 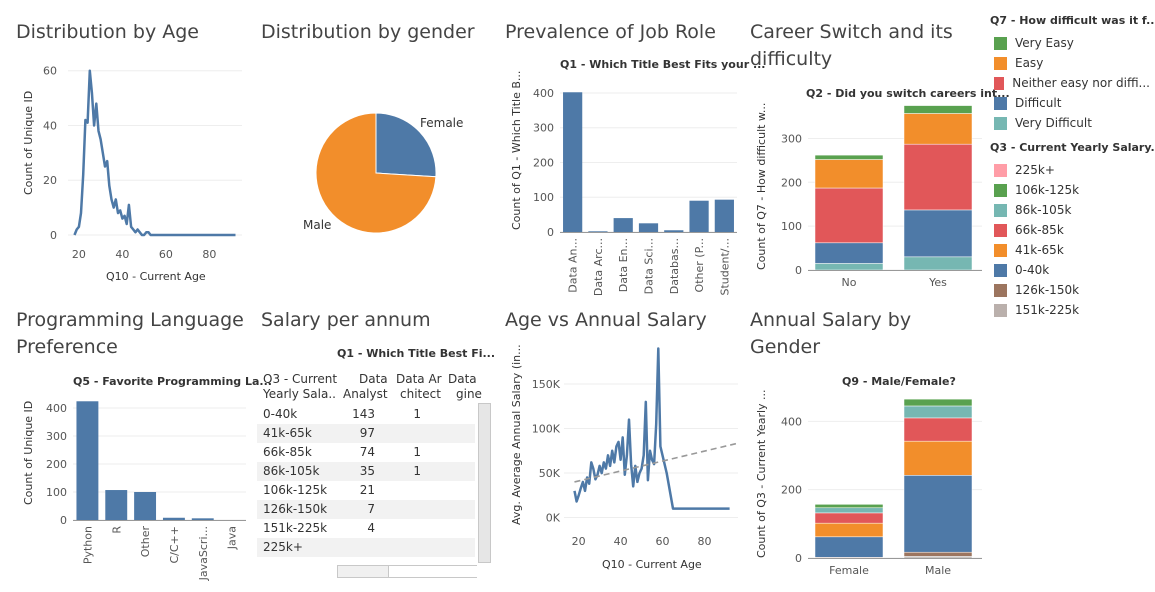 What do you see at coordinates (432, 571) in the screenshot?
I see `scrollbar-thumb` at bounding box center [432, 571].